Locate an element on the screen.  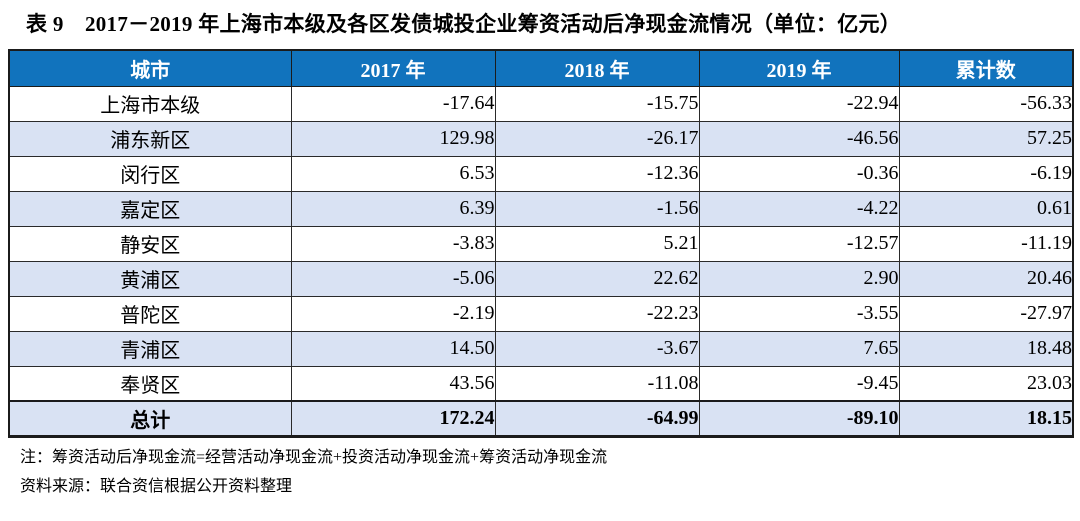
value-cell: 18.48 is located at coordinates (986, 348).